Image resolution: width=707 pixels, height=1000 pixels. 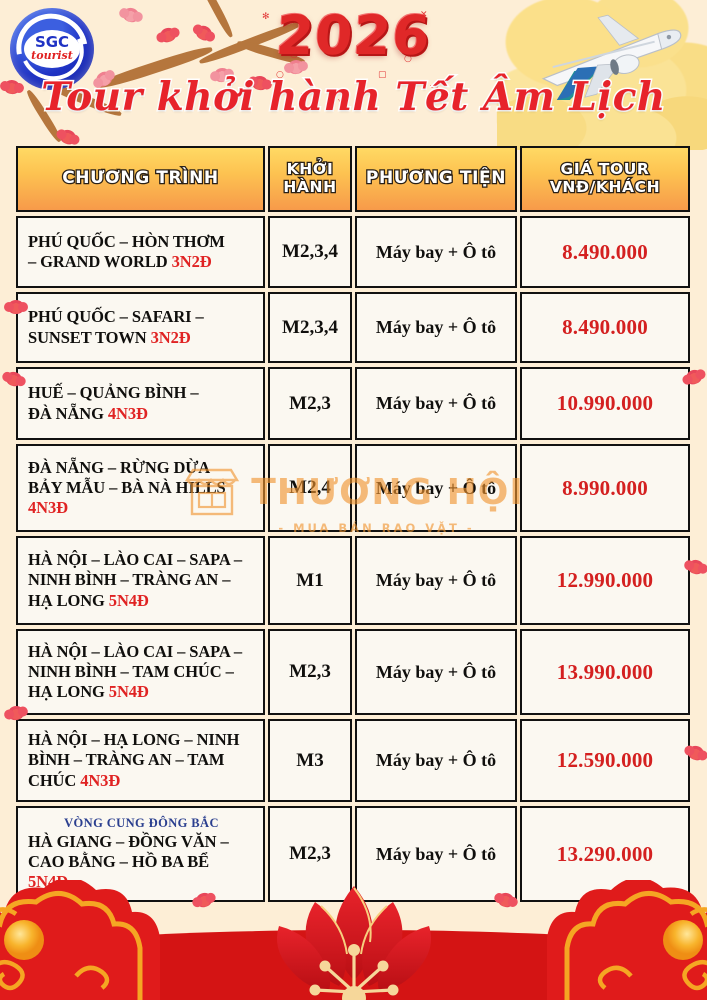 I want to click on program-prefix: VÒNG CUNG ĐÔNG BẮC, so click(x=141, y=822).